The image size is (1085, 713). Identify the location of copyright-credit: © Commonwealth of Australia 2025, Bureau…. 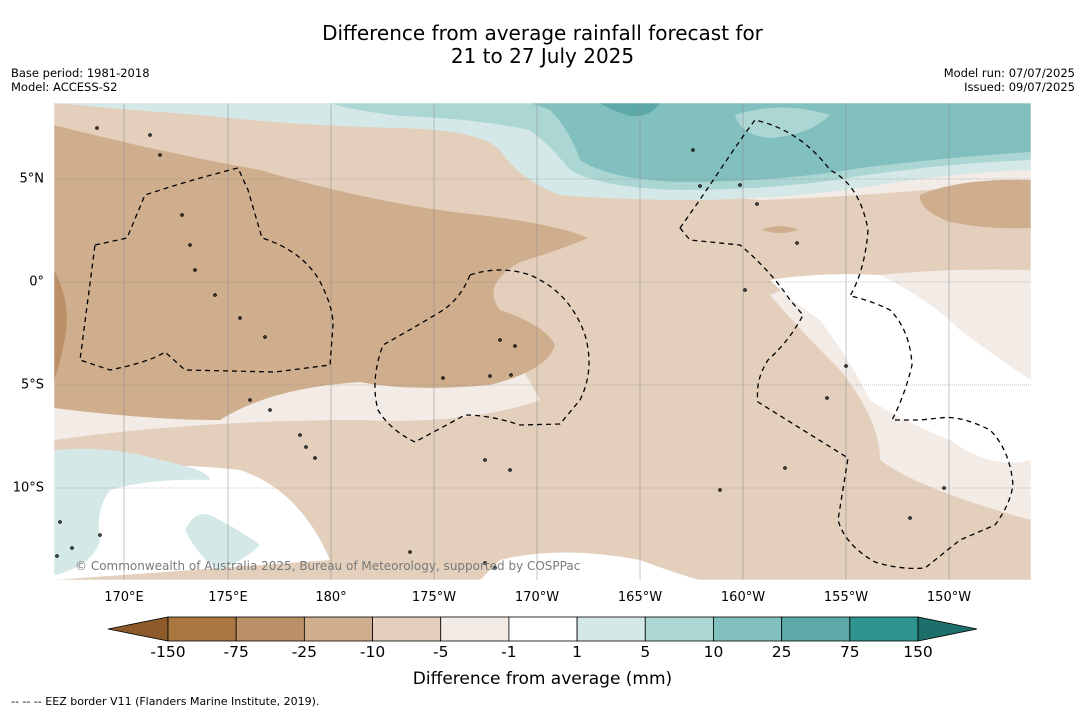
(328, 566).